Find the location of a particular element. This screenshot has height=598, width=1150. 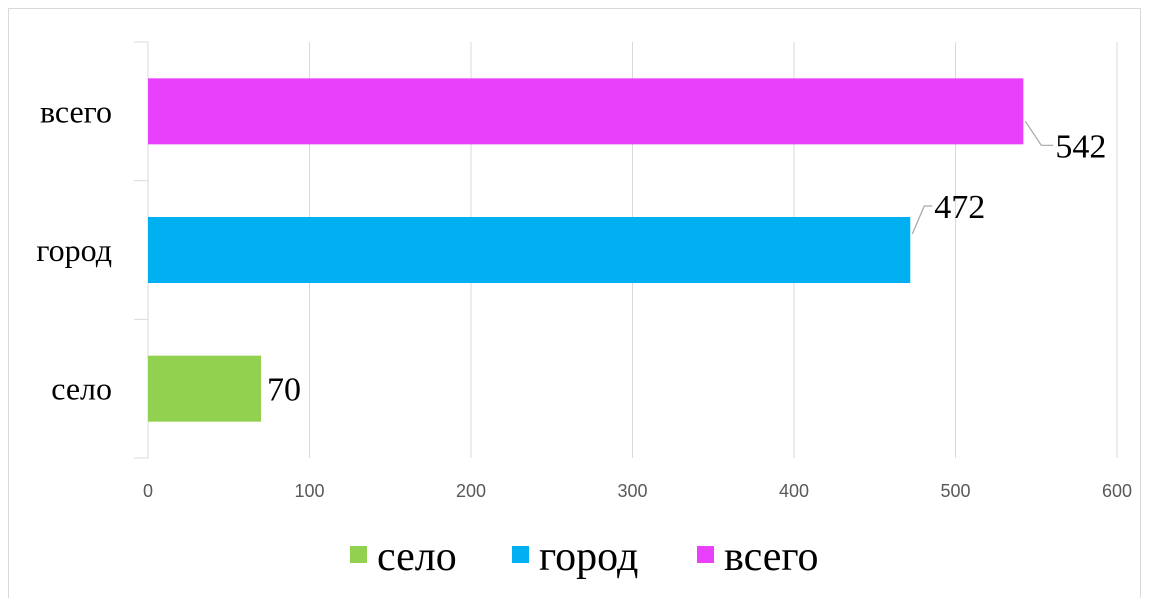

legend-label: город is located at coordinates (588, 557).